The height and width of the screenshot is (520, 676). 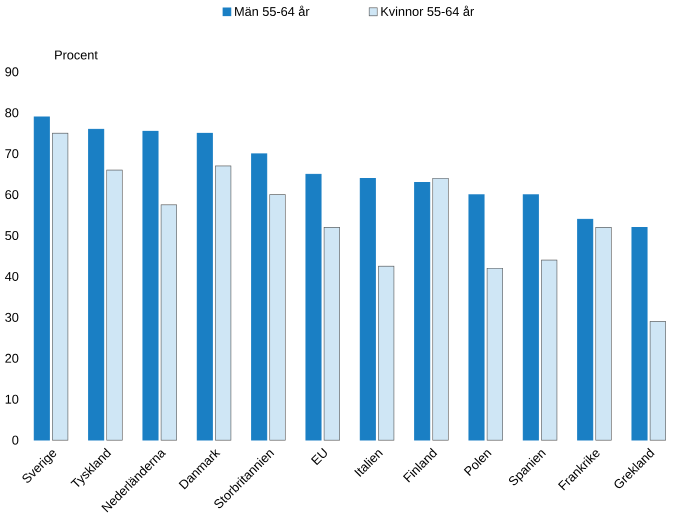 I want to click on y-tick-label: 60, so click(x=11, y=195).